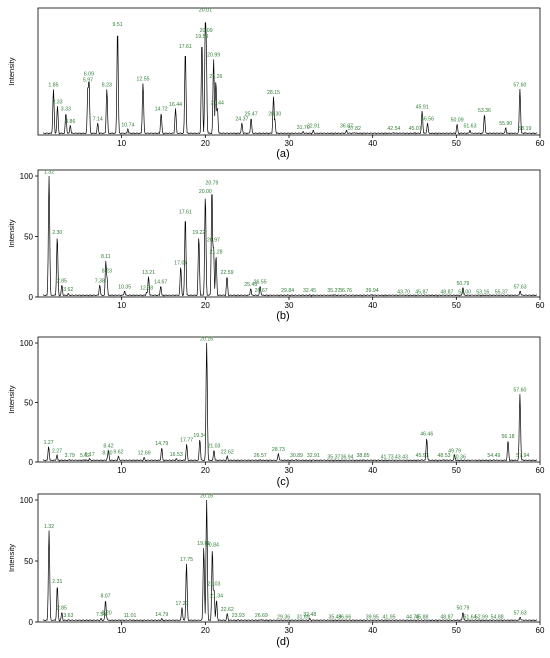 This screenshot has width=550, height=658. What do you see at coordinates (354, 129) in the screenshot?
I see `peak-label: 37.82` at bounding box center [354, 129].